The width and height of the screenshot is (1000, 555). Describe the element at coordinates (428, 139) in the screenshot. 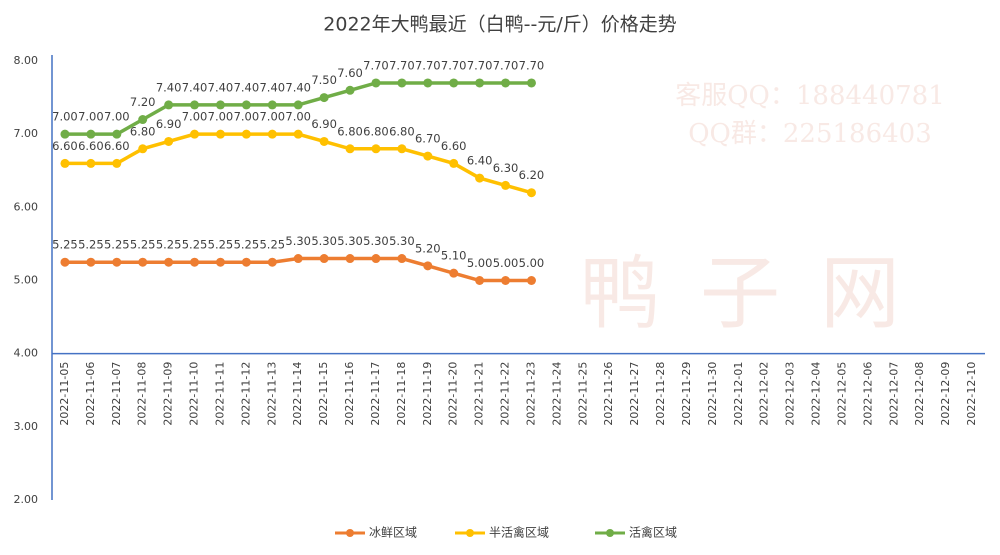

I see `data-label: 6.70` at that location.